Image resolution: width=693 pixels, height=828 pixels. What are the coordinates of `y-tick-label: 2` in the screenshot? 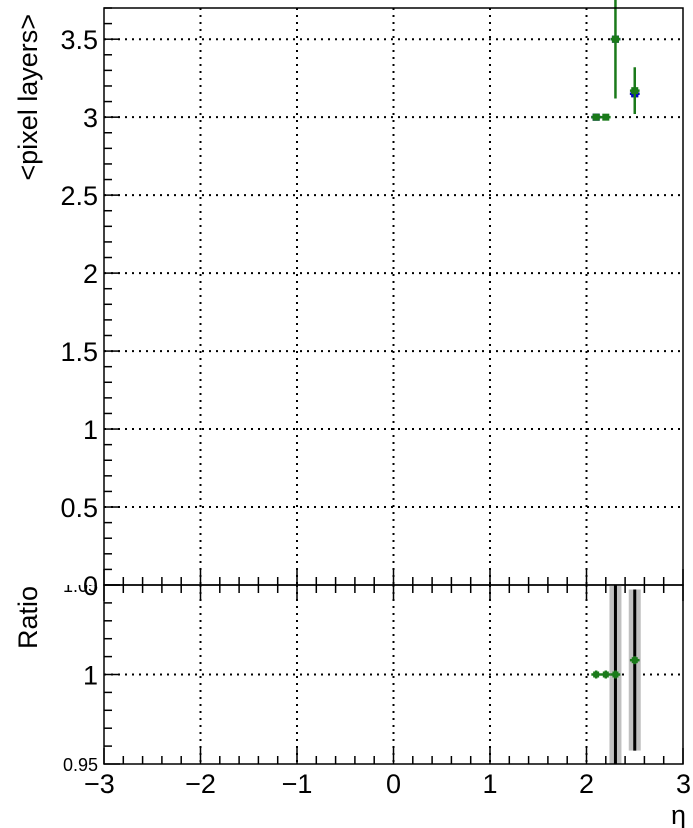 It's located at (90, 274).